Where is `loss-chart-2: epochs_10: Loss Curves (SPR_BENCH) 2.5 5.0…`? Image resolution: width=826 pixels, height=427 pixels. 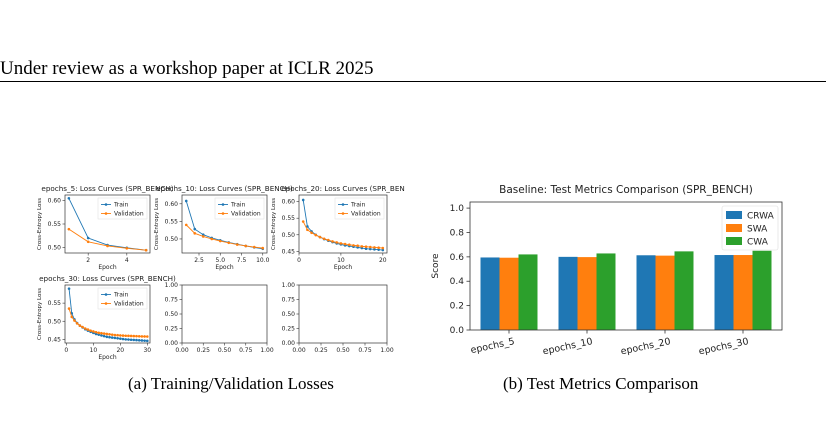
loss-chart-2: epochs_10: Loss Curves (SPR_BENCH) 2.5 5.0… is located at coordinates (223, 227).